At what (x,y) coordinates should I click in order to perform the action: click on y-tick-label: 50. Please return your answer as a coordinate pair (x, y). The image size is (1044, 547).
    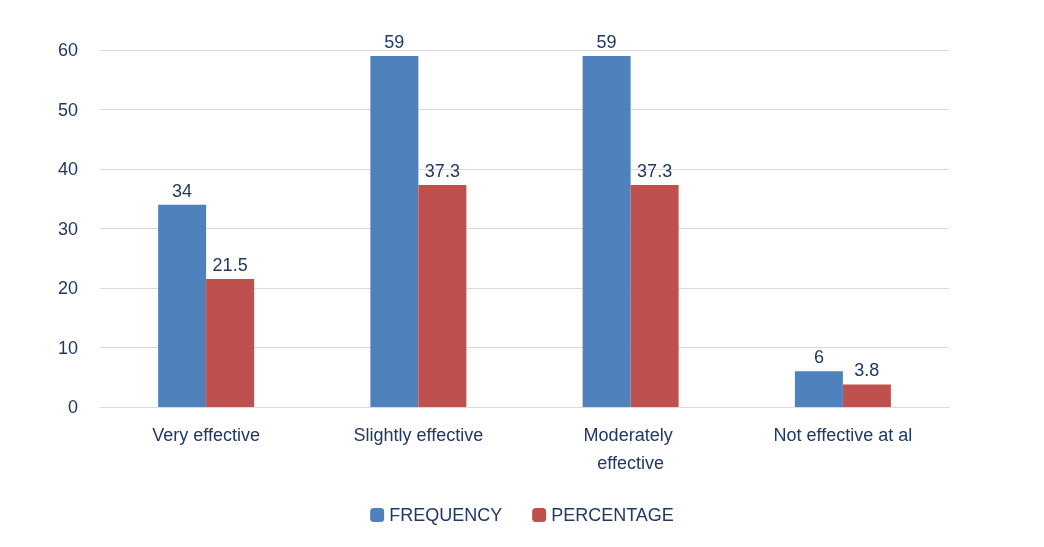
    Looking at the image, I should click on (67, 109).